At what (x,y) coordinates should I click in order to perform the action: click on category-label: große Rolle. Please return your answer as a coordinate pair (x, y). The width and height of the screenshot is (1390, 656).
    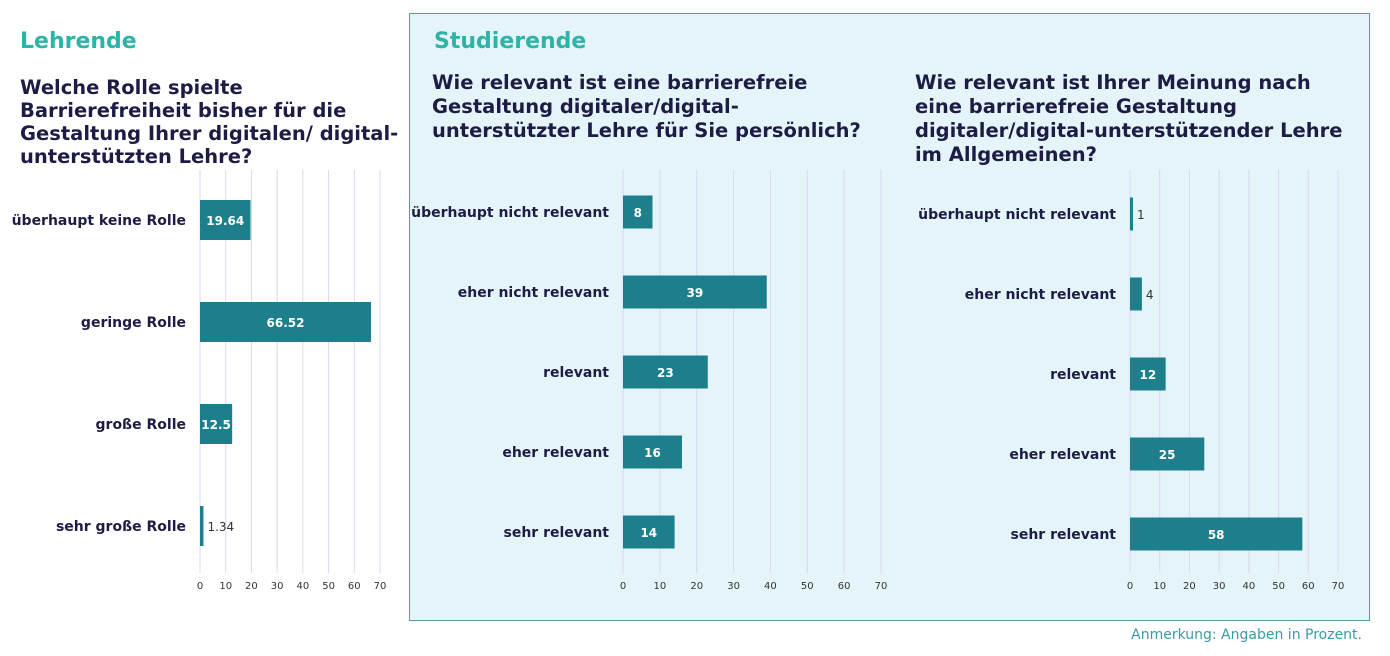
    Looking at the image, I should click on (141, 425).